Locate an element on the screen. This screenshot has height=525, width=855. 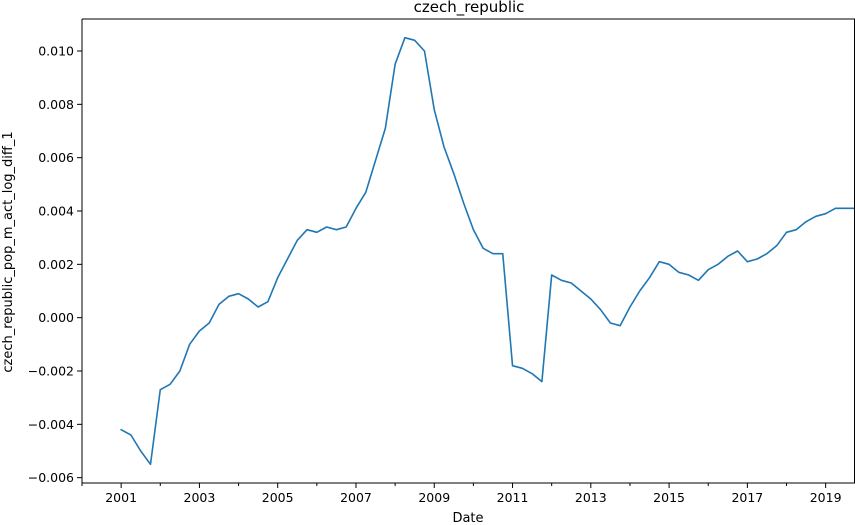
x-axis-title: Date is located at coordinates (467, 518).